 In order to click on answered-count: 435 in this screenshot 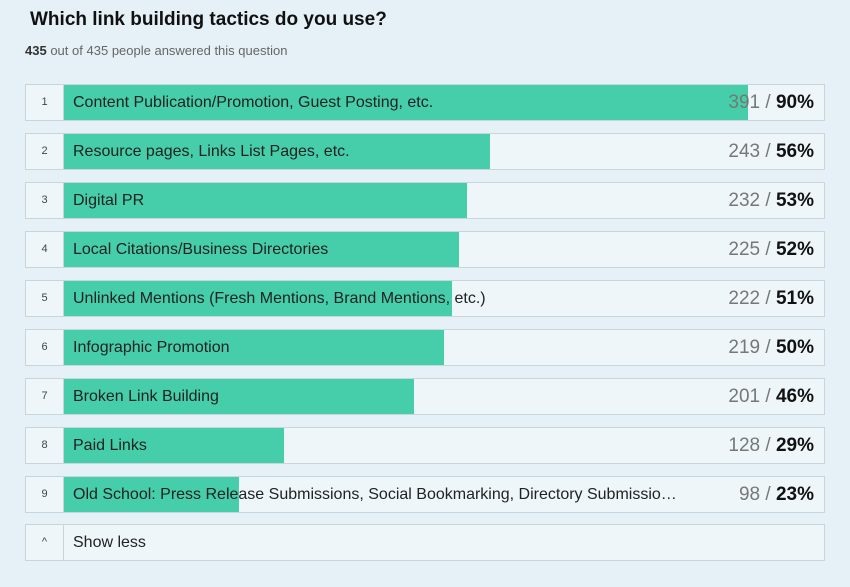, I will do `click(36, 50)`.